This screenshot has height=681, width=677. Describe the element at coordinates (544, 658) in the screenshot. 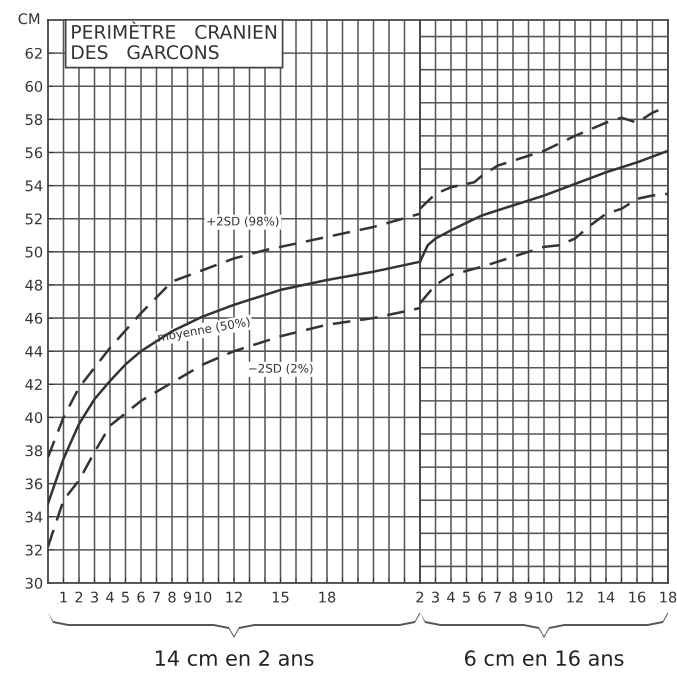

I see `text: 6 cm en 16 ans` at that location.